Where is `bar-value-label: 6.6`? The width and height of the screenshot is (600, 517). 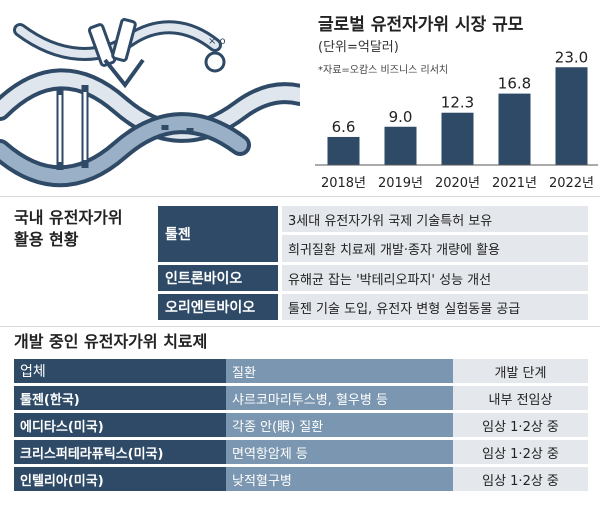
bar-value-label: 6.6 is located at coordinates (344, 127).